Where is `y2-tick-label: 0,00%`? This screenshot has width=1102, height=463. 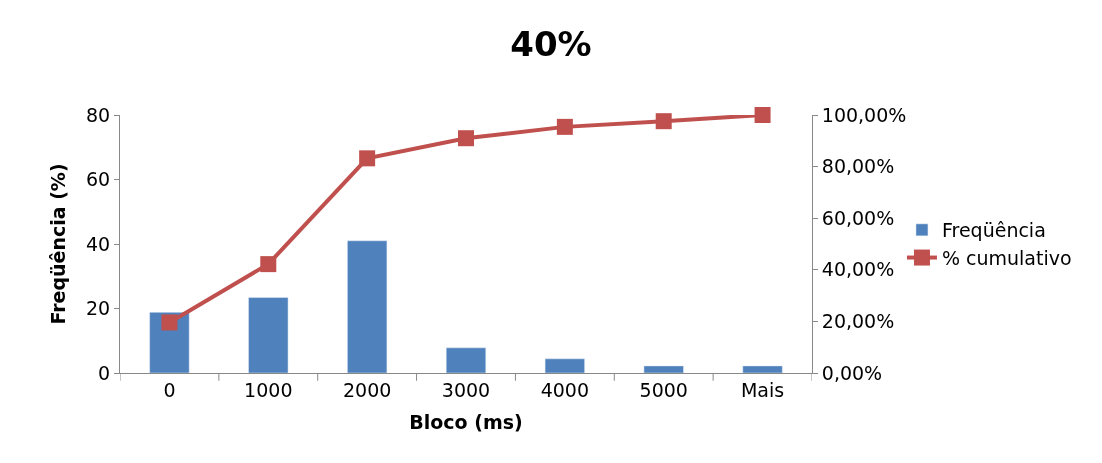
y2-tick-label: 0,00% is located at coordinates (852, 372).